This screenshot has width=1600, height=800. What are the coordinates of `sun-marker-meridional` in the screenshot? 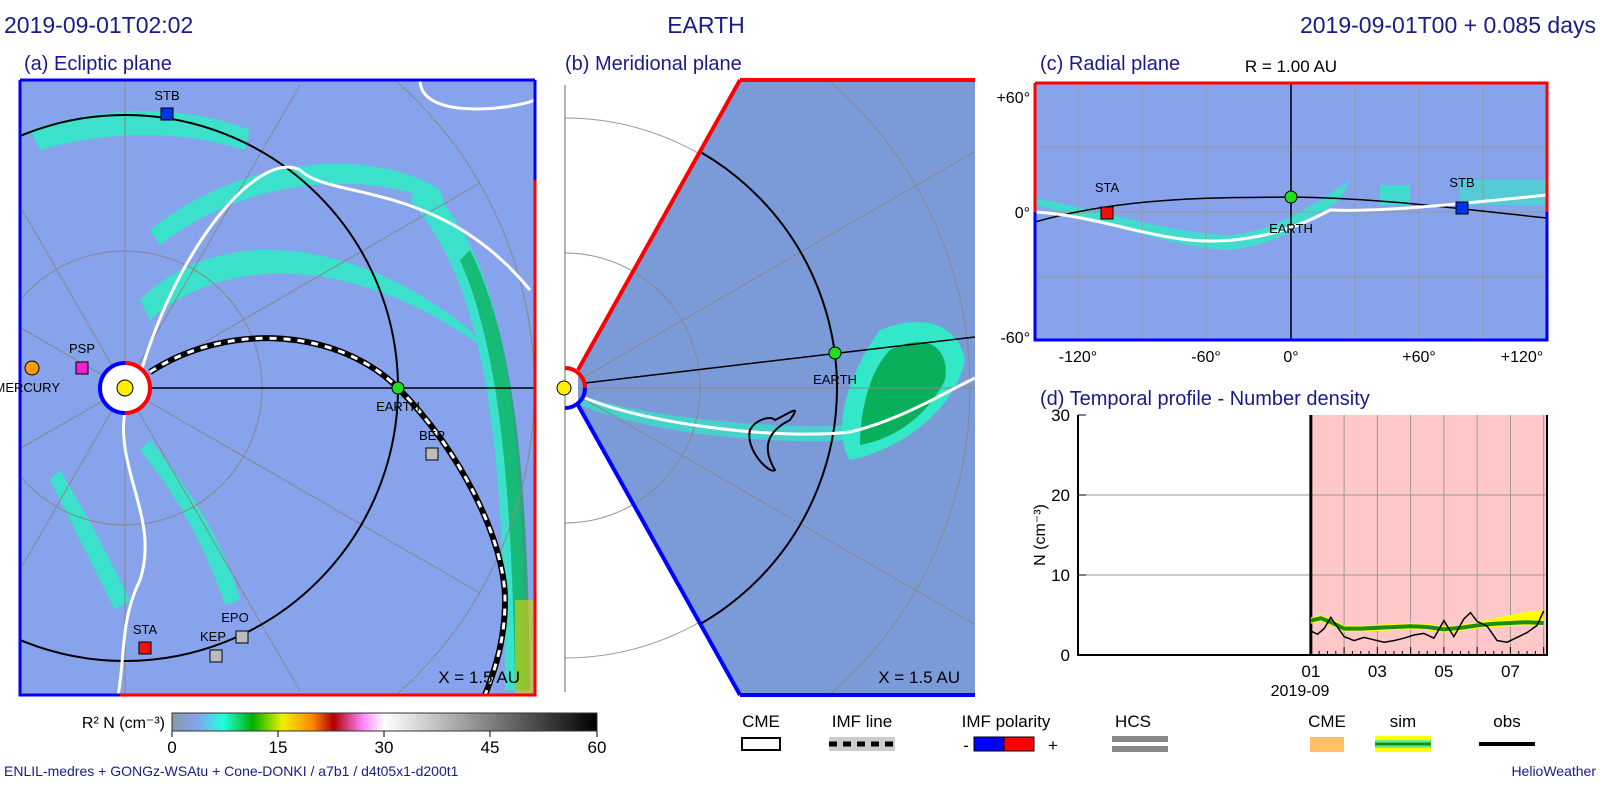 It's located at (571, 388).